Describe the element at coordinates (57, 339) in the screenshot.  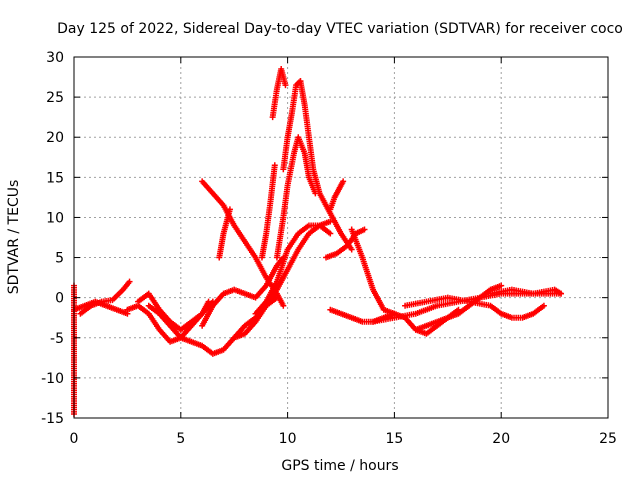
I see `y-tick-label: -5` at that location.